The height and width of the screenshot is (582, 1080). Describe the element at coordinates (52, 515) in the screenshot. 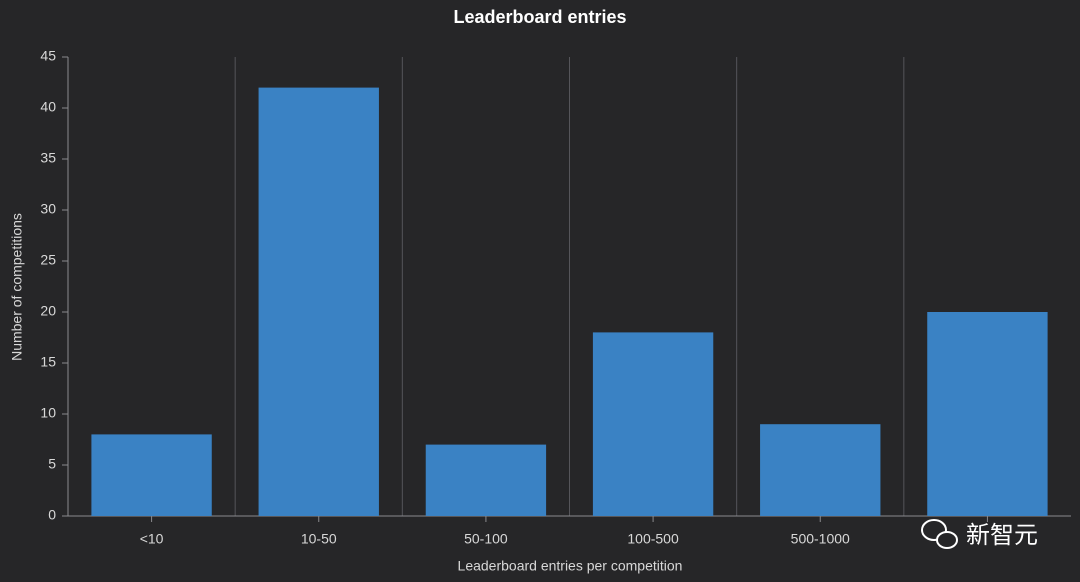

I see `y-tick-label: 0` at that location.